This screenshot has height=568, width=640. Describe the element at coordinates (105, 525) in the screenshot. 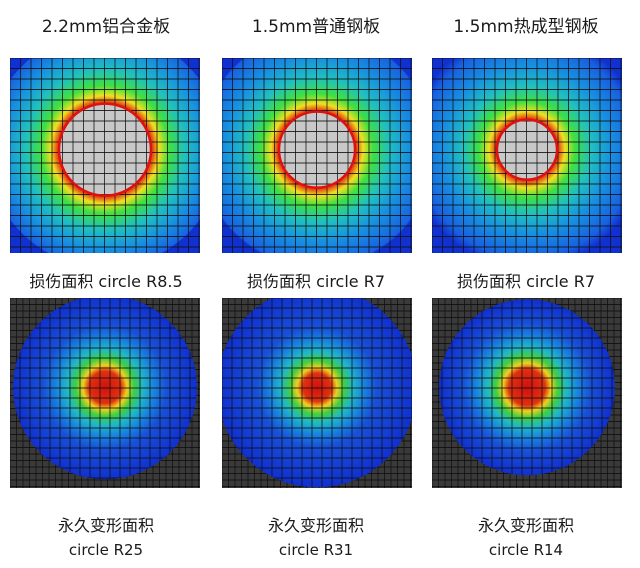

I see `permanent-deformation-label-aluminium: 永久变形面积` at that location.